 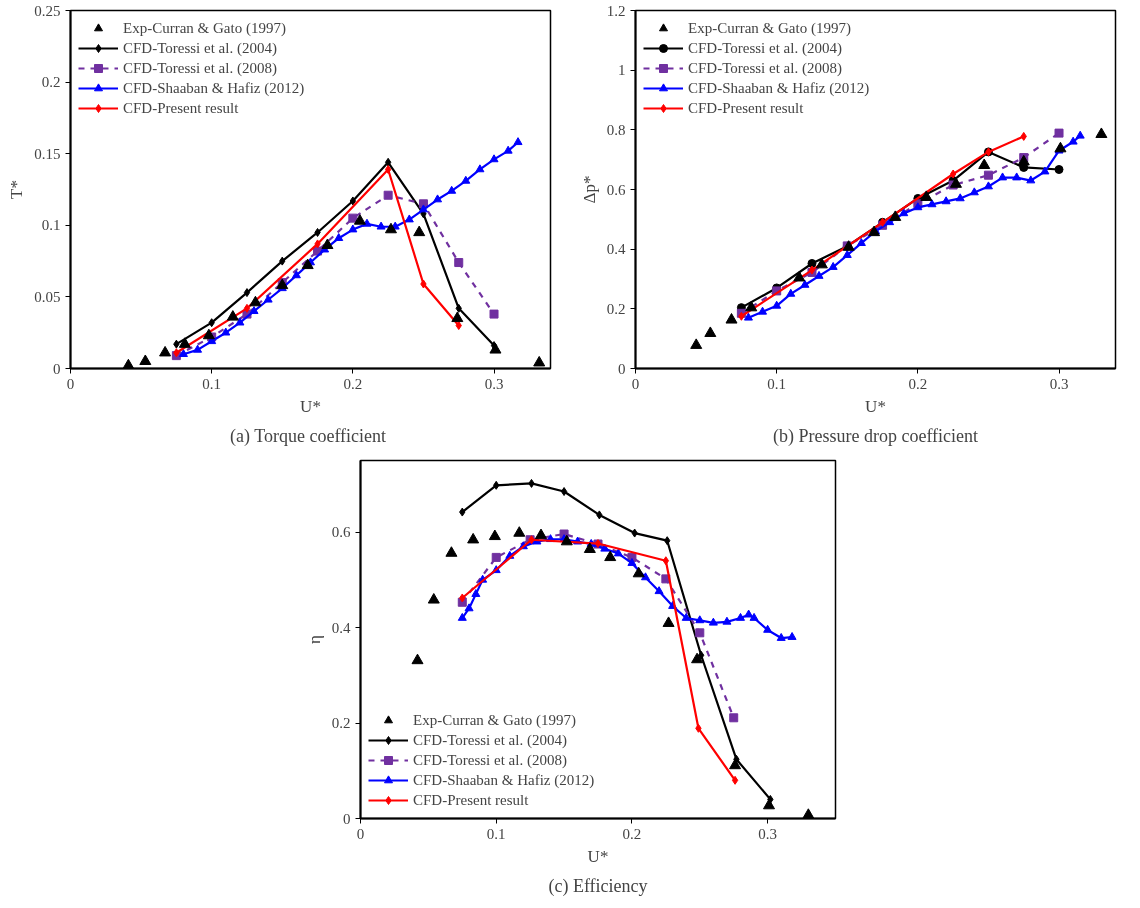 I want to click on y-axis-title: Δp*, so click(x=589, y=189).